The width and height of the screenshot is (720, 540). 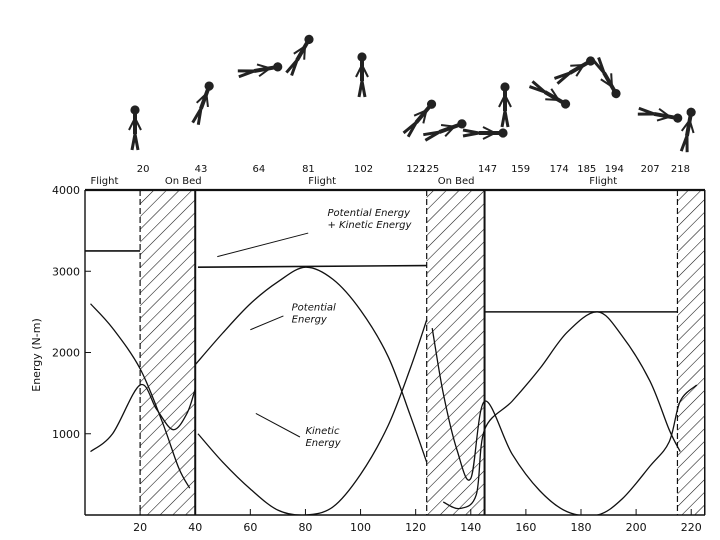 I want to click on x-tick-label: 120, so click(x=415, y=527).